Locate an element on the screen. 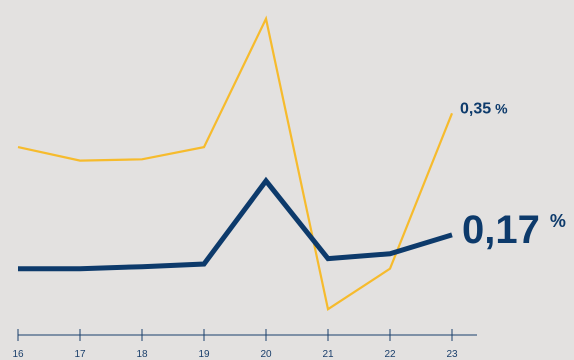  x-axis: 16 17 18 19 20 21 22 23 is located at coordinates (244, 344).